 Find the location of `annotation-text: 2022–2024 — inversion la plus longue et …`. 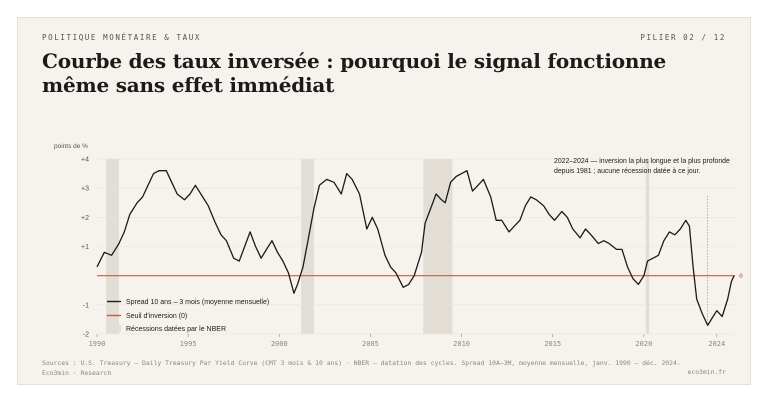

annotation-text: 2022–2024 — inversion la plus longue et … is located at coordinates (642, 166).